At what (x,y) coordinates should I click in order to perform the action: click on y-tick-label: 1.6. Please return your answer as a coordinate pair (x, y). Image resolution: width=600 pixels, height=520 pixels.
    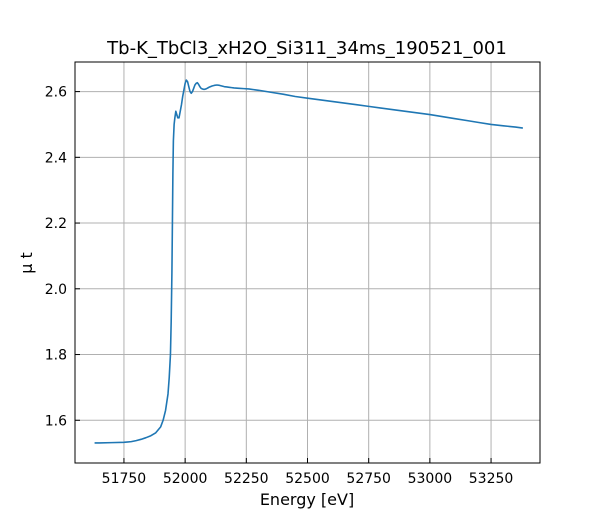
    Looking at the image, I should click on (56, 421).